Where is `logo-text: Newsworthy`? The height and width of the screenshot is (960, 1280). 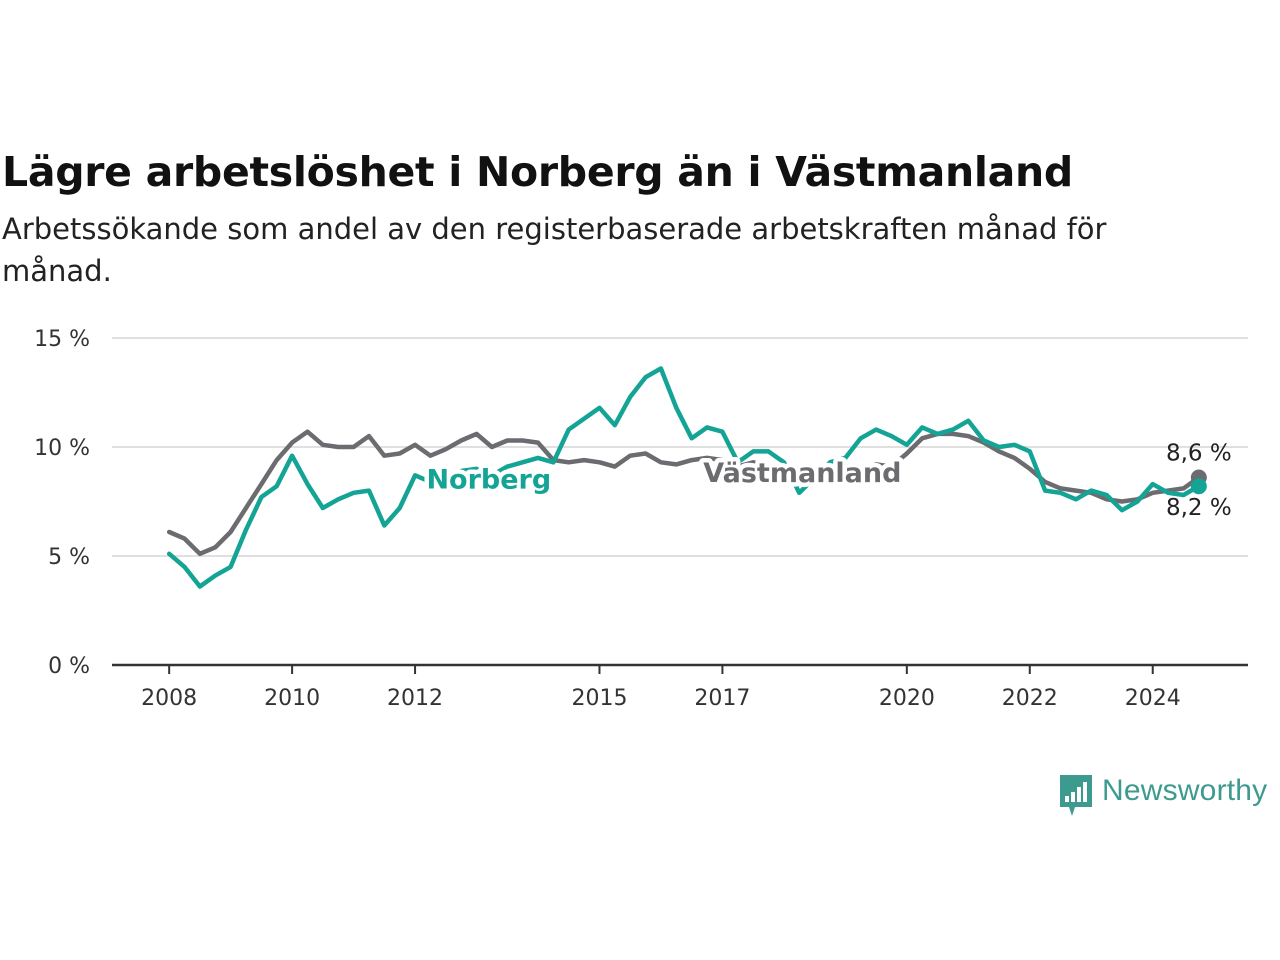 logo-text: Newsworthy is located at coordinates (1185, 790).